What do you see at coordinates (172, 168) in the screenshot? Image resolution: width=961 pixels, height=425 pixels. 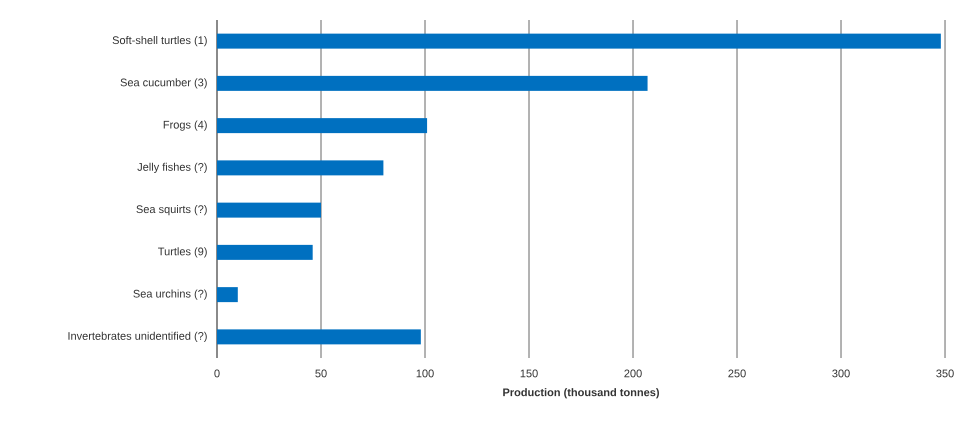 I see `y-tick-label: Jelly fishes (?)` at bounding box center [172, 168].